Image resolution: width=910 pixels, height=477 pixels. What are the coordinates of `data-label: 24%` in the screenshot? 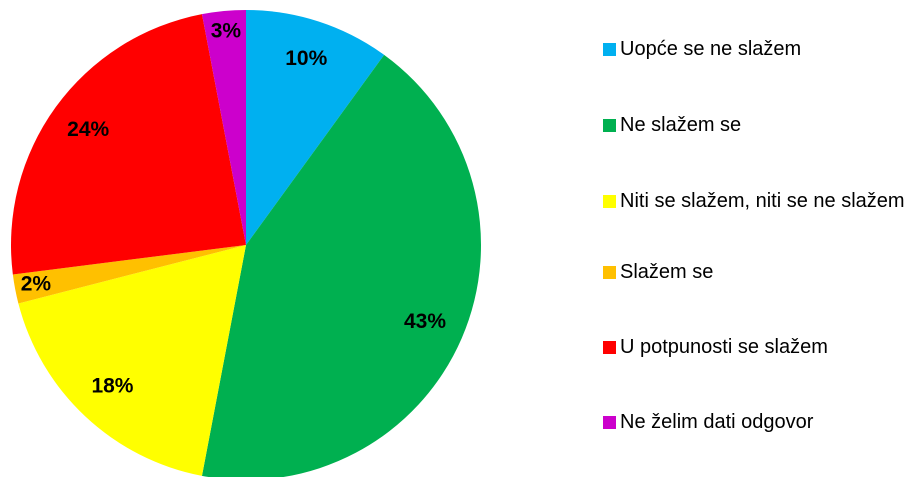 It's located at (88, 129).